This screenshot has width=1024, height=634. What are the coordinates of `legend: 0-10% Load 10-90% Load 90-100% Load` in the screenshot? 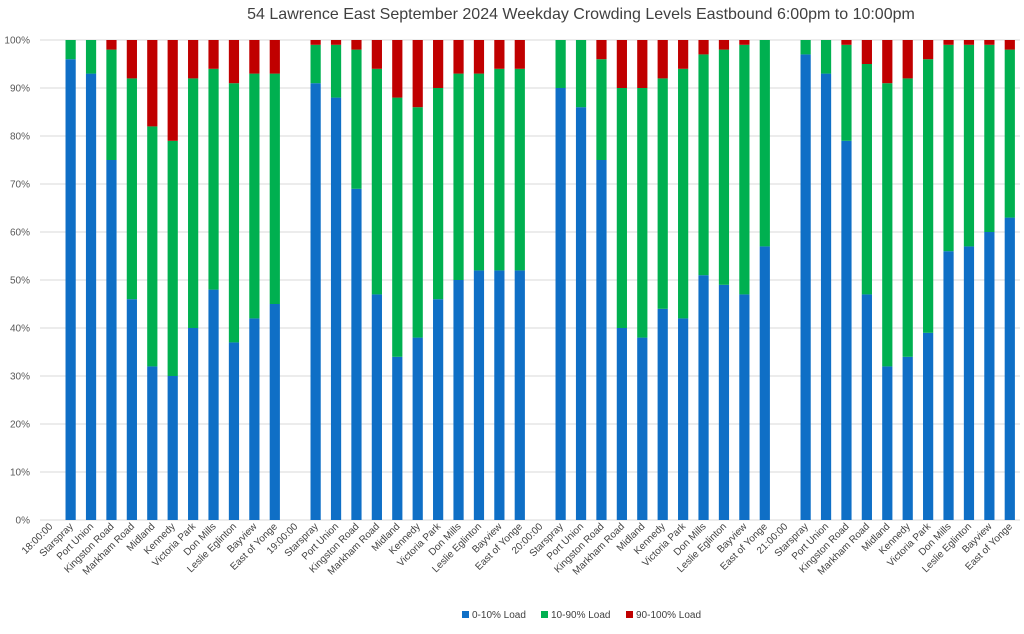 It's located at (581, 615).